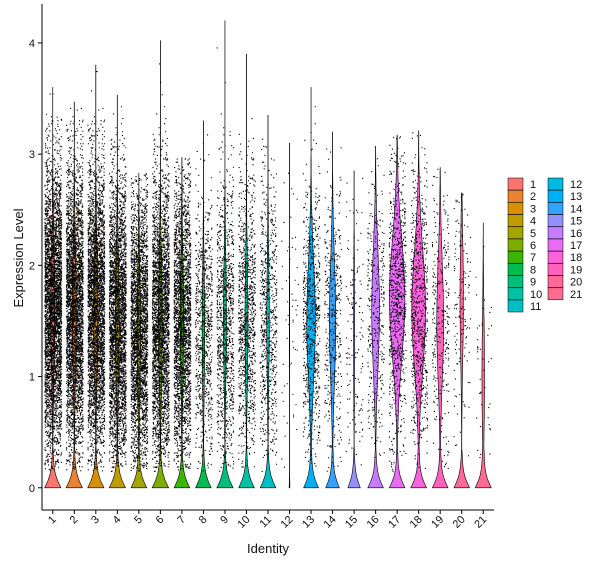 The width and height of the screenshot is (600, 568). Describe the element at coordinates (32, 44) in the screenshot. I see `y-tick-label: 4` at that location.